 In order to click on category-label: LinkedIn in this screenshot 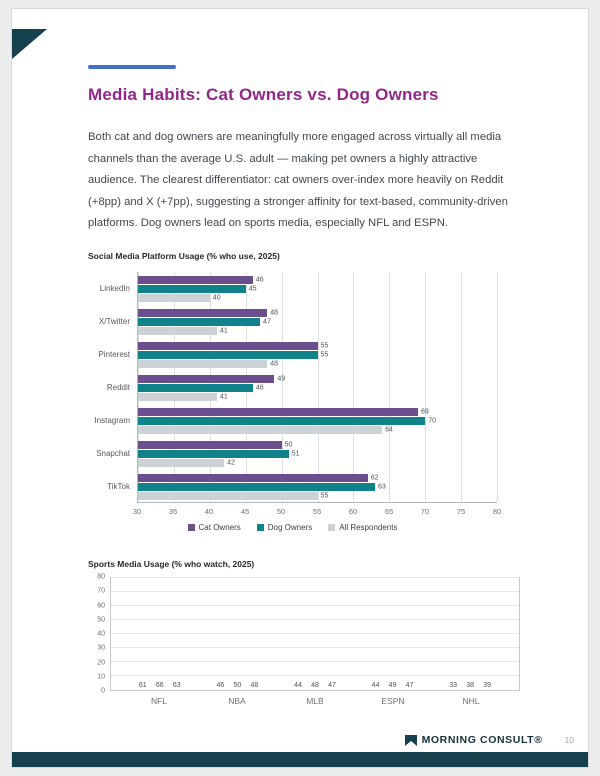, I will do `click(114, 288)`.